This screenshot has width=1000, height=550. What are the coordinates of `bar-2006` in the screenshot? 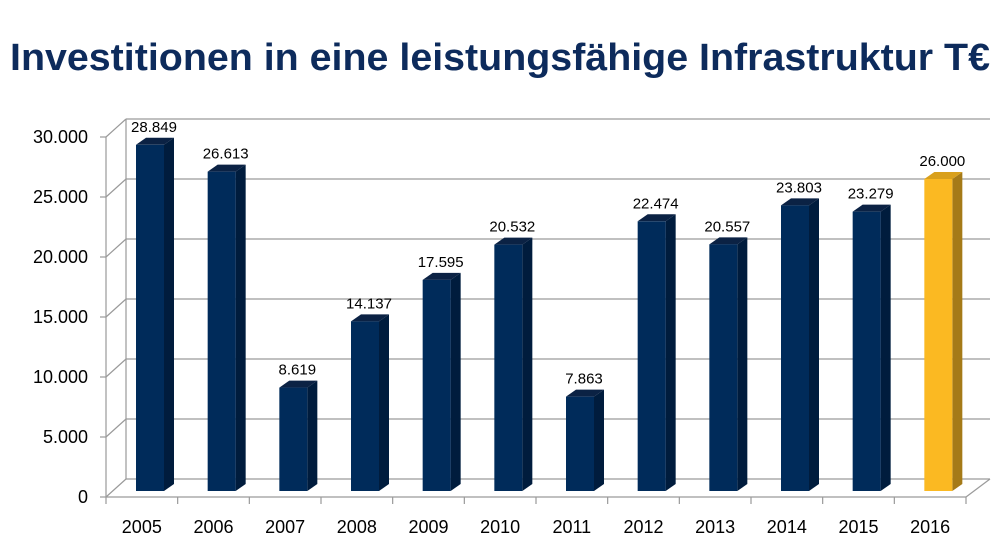 It's located at (221, 331).